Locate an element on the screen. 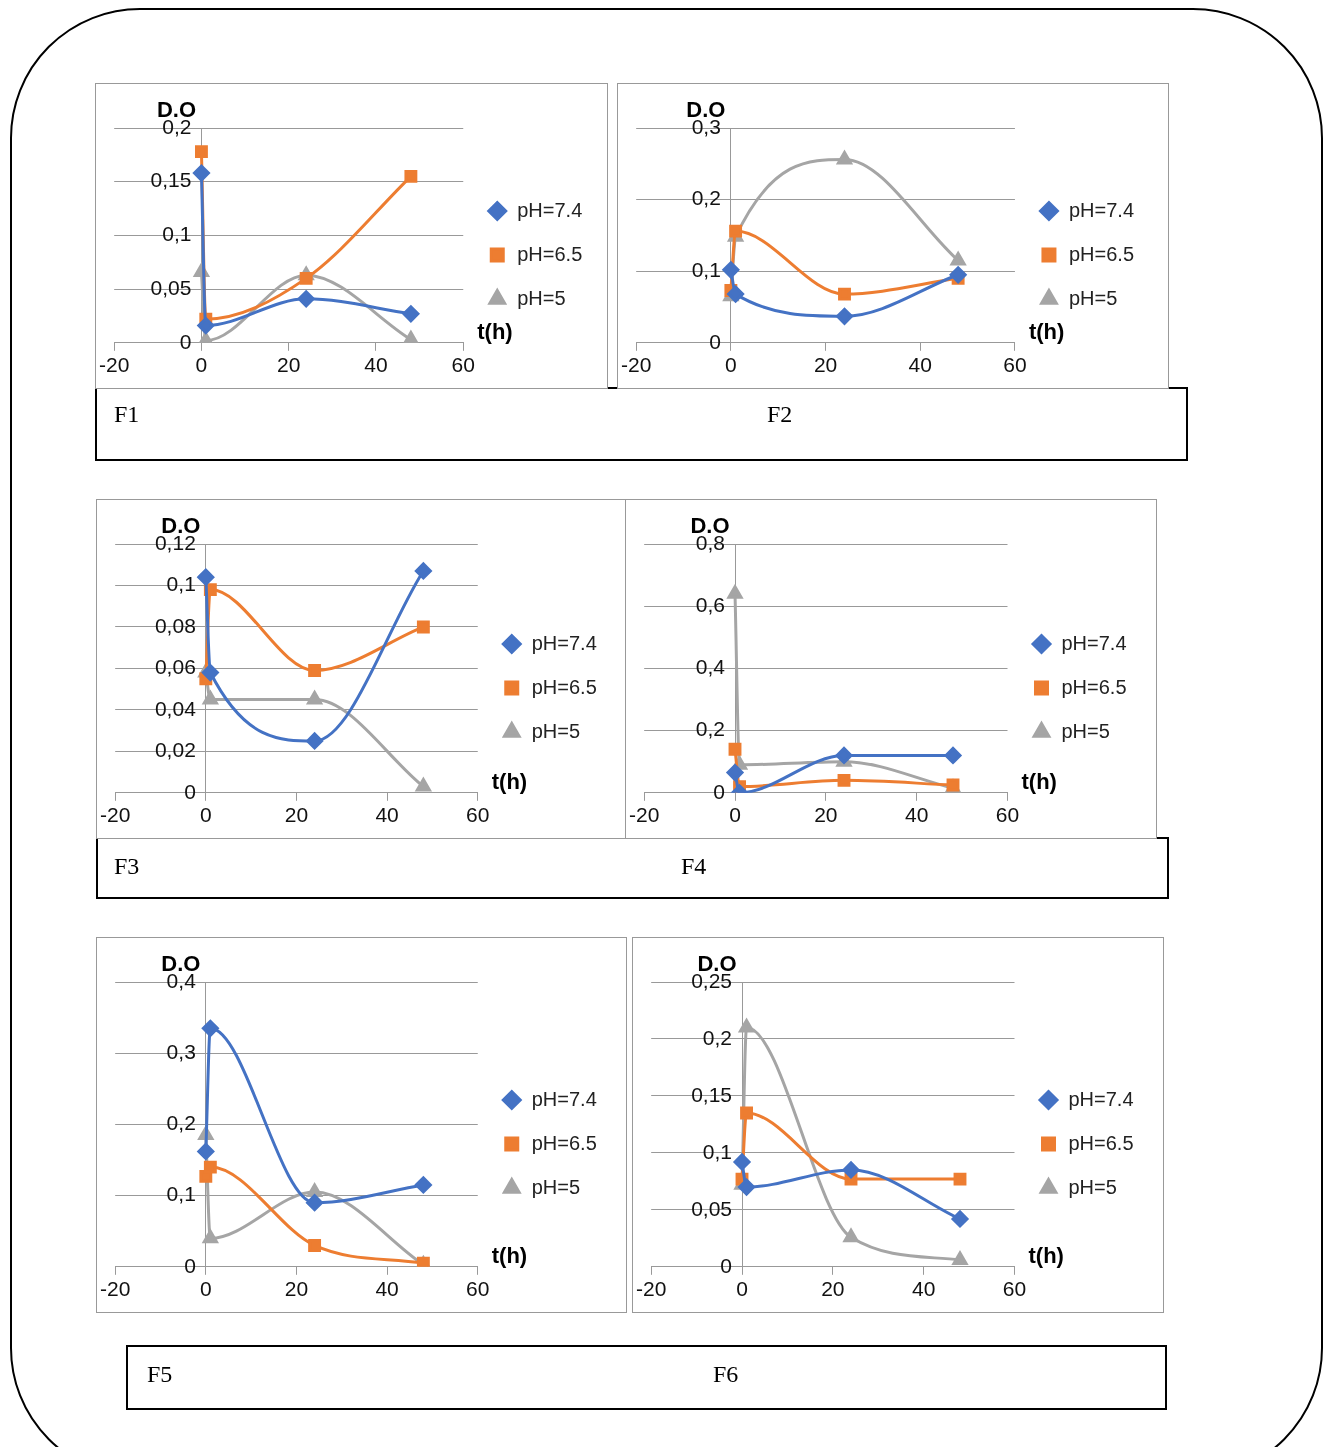  text: F6 is located at coordinates (726, 1374).